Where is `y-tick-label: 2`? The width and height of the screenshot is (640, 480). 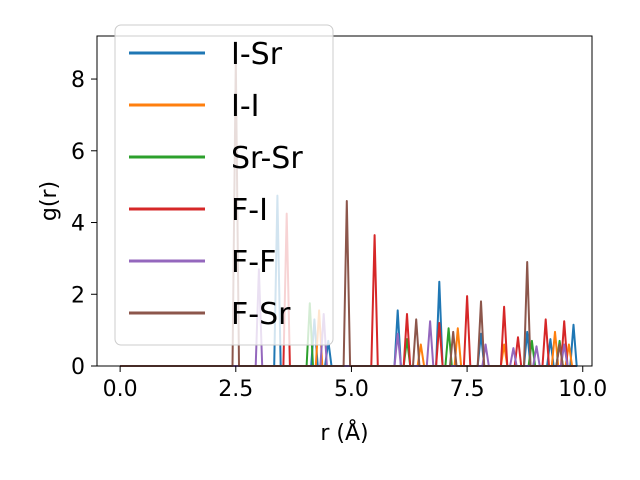
y-tick-label: 2 is located at coordinates (78, 295).